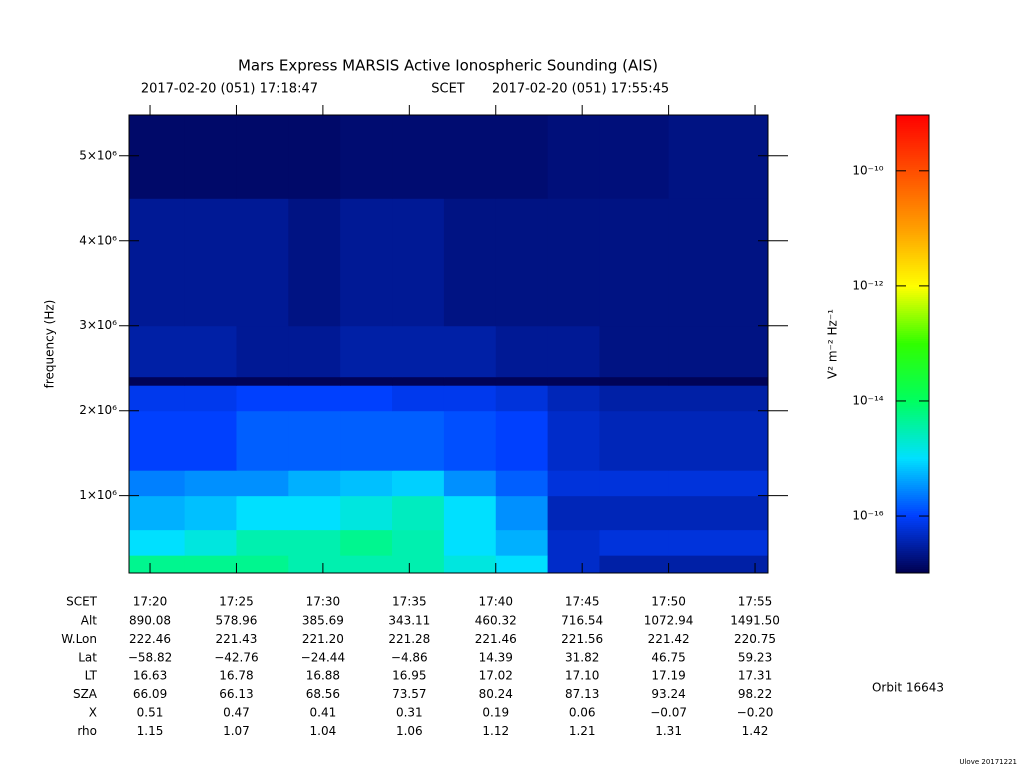 This screenshot has width=1024, height=768. Describe the element at coordinates (582, 621) in the screenshot. I see `ephemeris-value: 716.54` at that location.